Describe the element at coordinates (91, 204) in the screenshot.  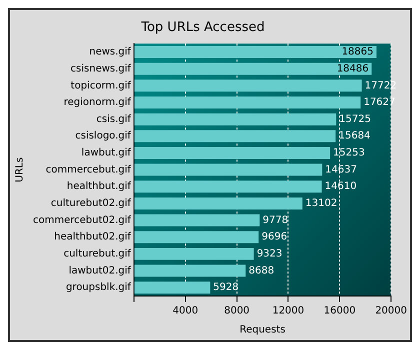
I see `y-tick-label: culturebut02.gif` at that location.